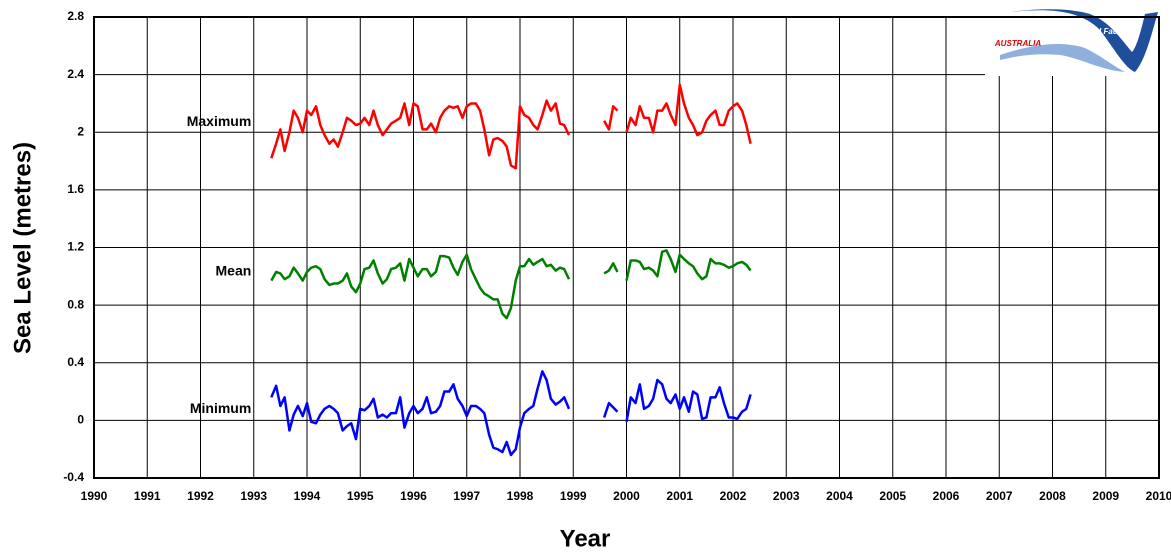 Image resolution: width=1171 pixels, height=553 pixels. I want to click on series-label: Mean, so click(234, 271).